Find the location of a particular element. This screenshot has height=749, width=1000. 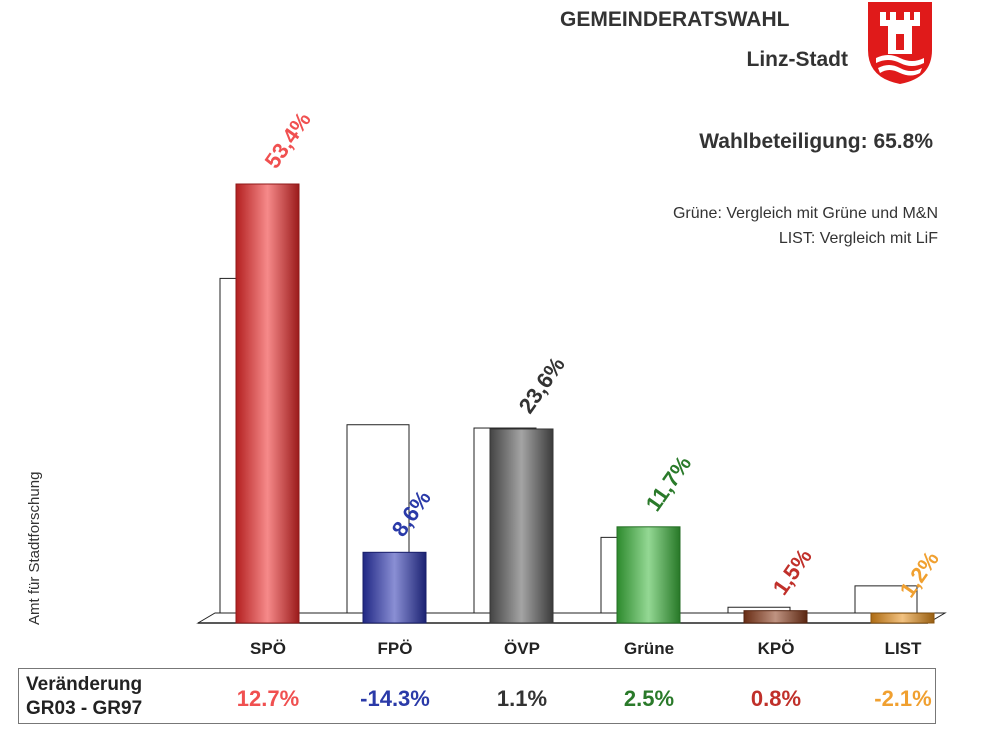

turnout-text: Wahlbeteiligung: 65.8% is located at coordinates (816, 141).